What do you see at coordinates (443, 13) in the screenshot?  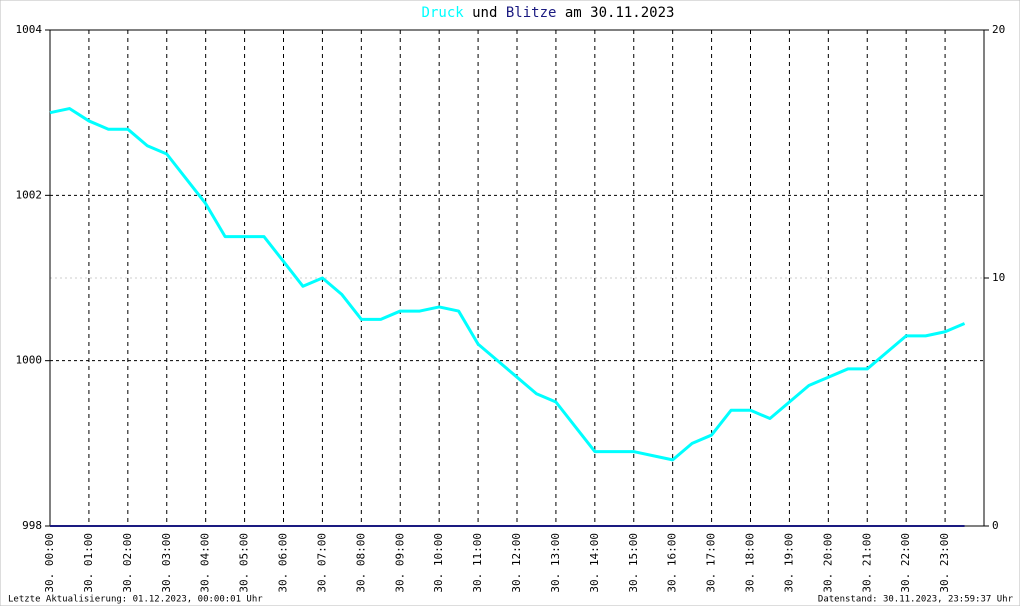 I see `title-druck: Druck` at bounding box center [443, 13].